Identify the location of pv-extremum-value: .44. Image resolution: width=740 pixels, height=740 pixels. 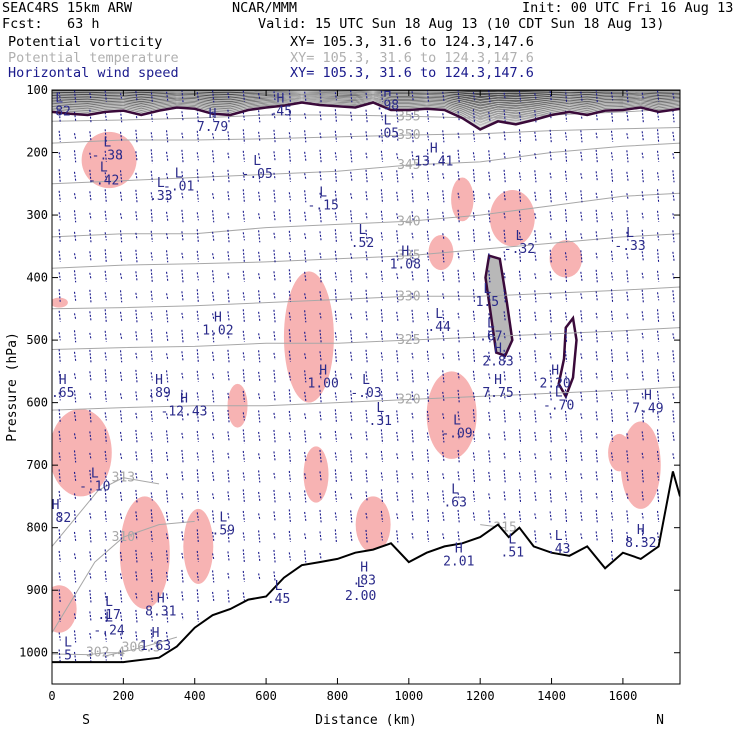
(439, 327).